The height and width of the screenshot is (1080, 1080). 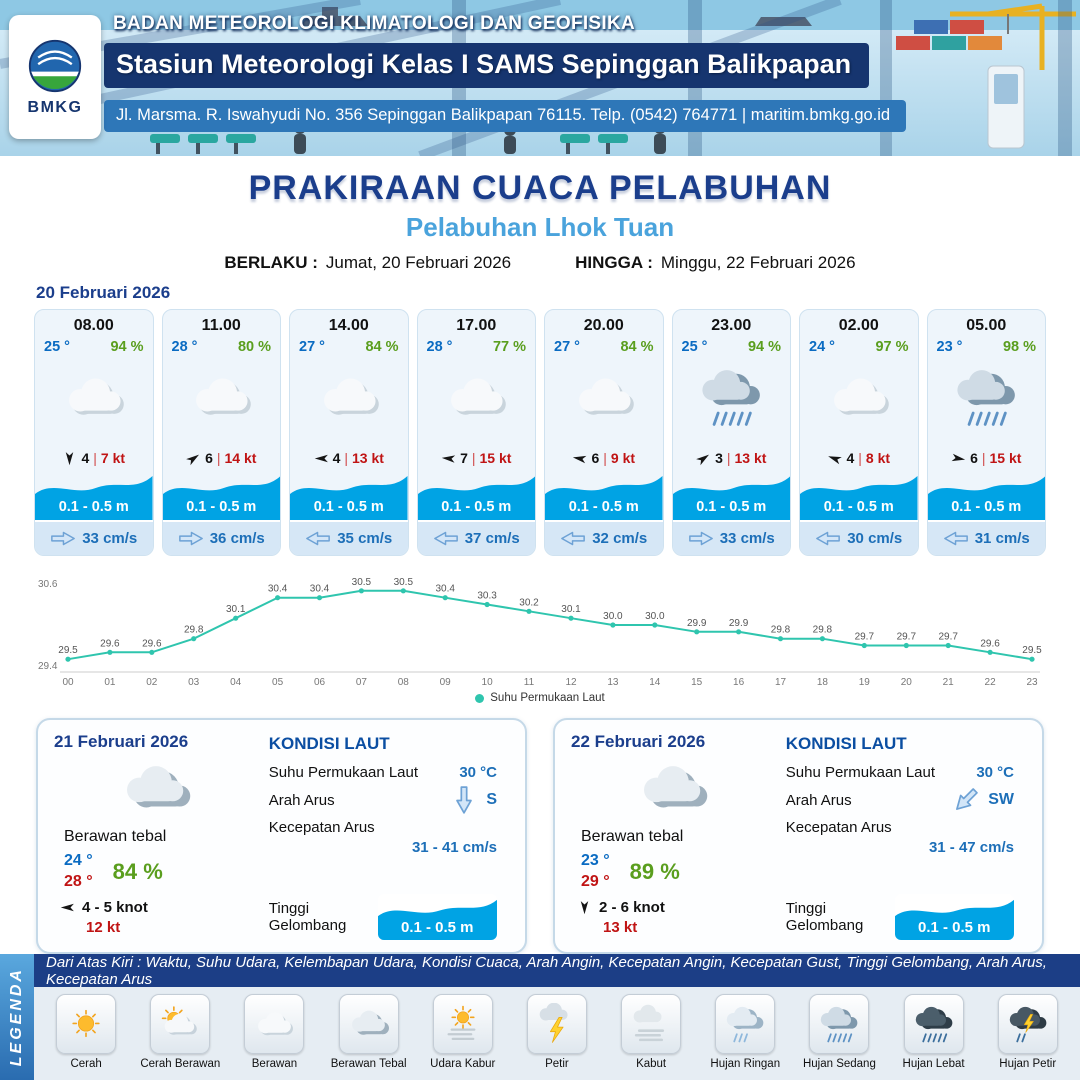 What do you see at coordinates (115, 907) in the screenshot?
I see `wind-range: 4 - 5 knot` at bounding box center [115, 907].